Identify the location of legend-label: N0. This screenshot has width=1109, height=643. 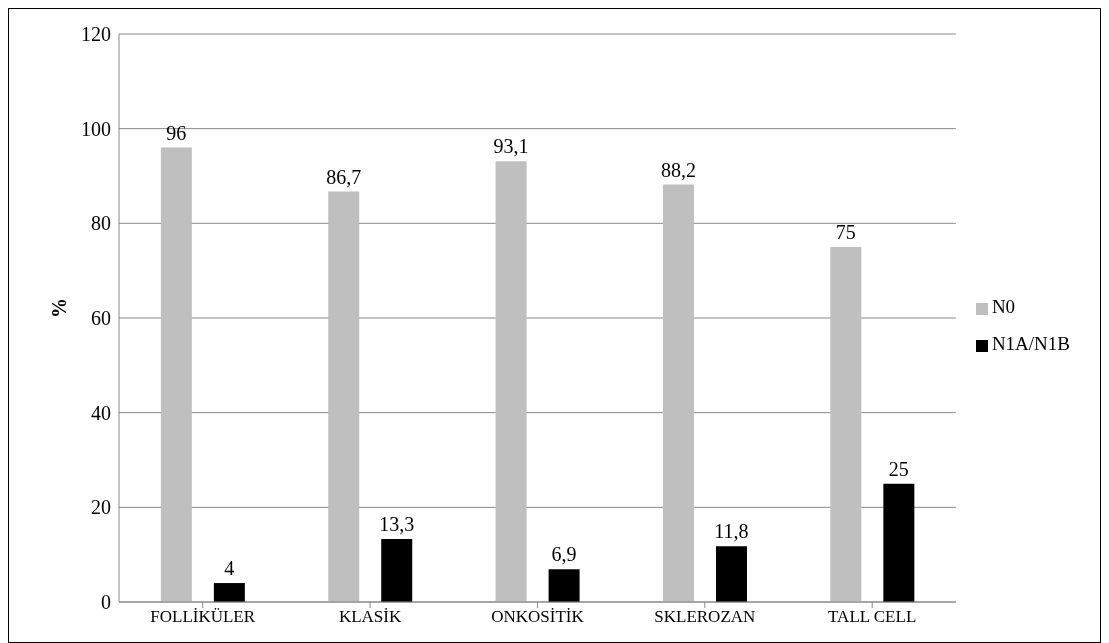
(1003, 306).